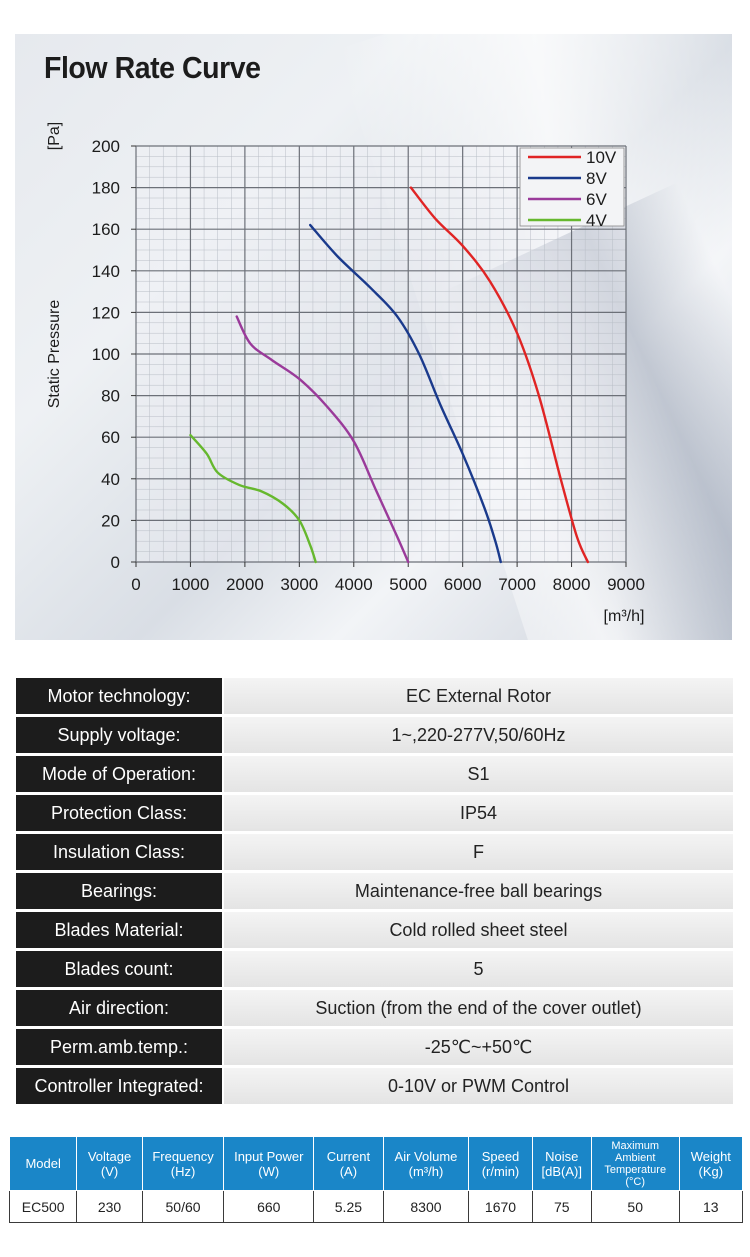 This screenshot has width=750, height=1257. What do you see at coordinates (405, 393) in the screenshot?
I see `series-line-8v` at bounding box center [405, 393].